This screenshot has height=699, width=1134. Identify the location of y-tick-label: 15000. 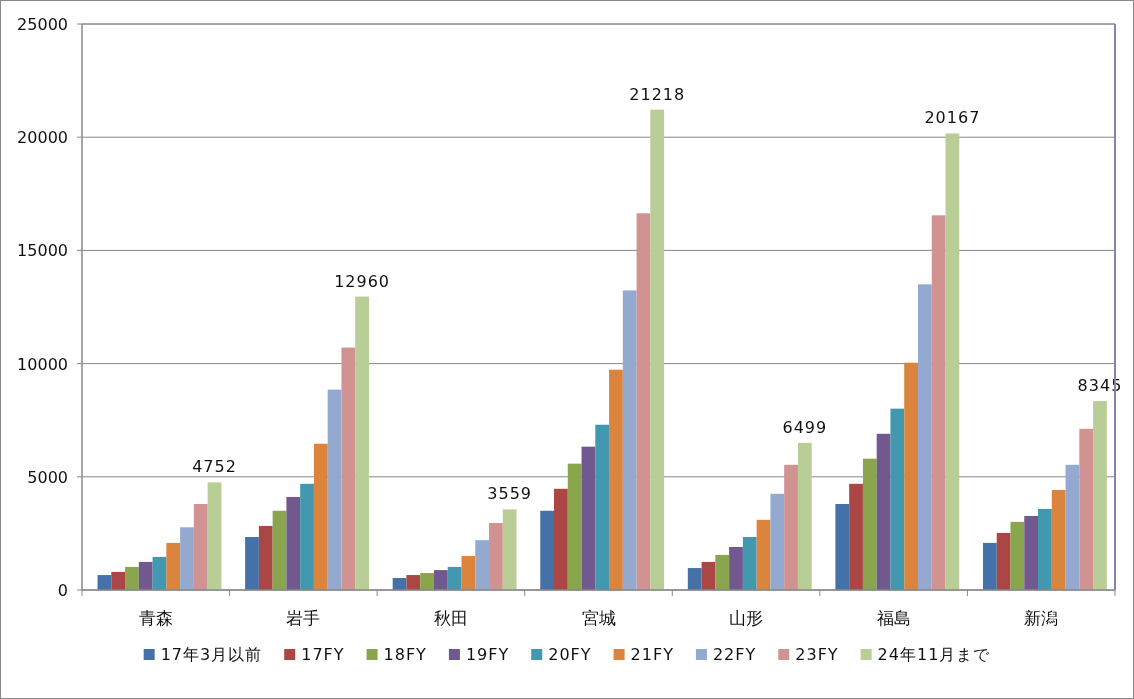
(42, 251).